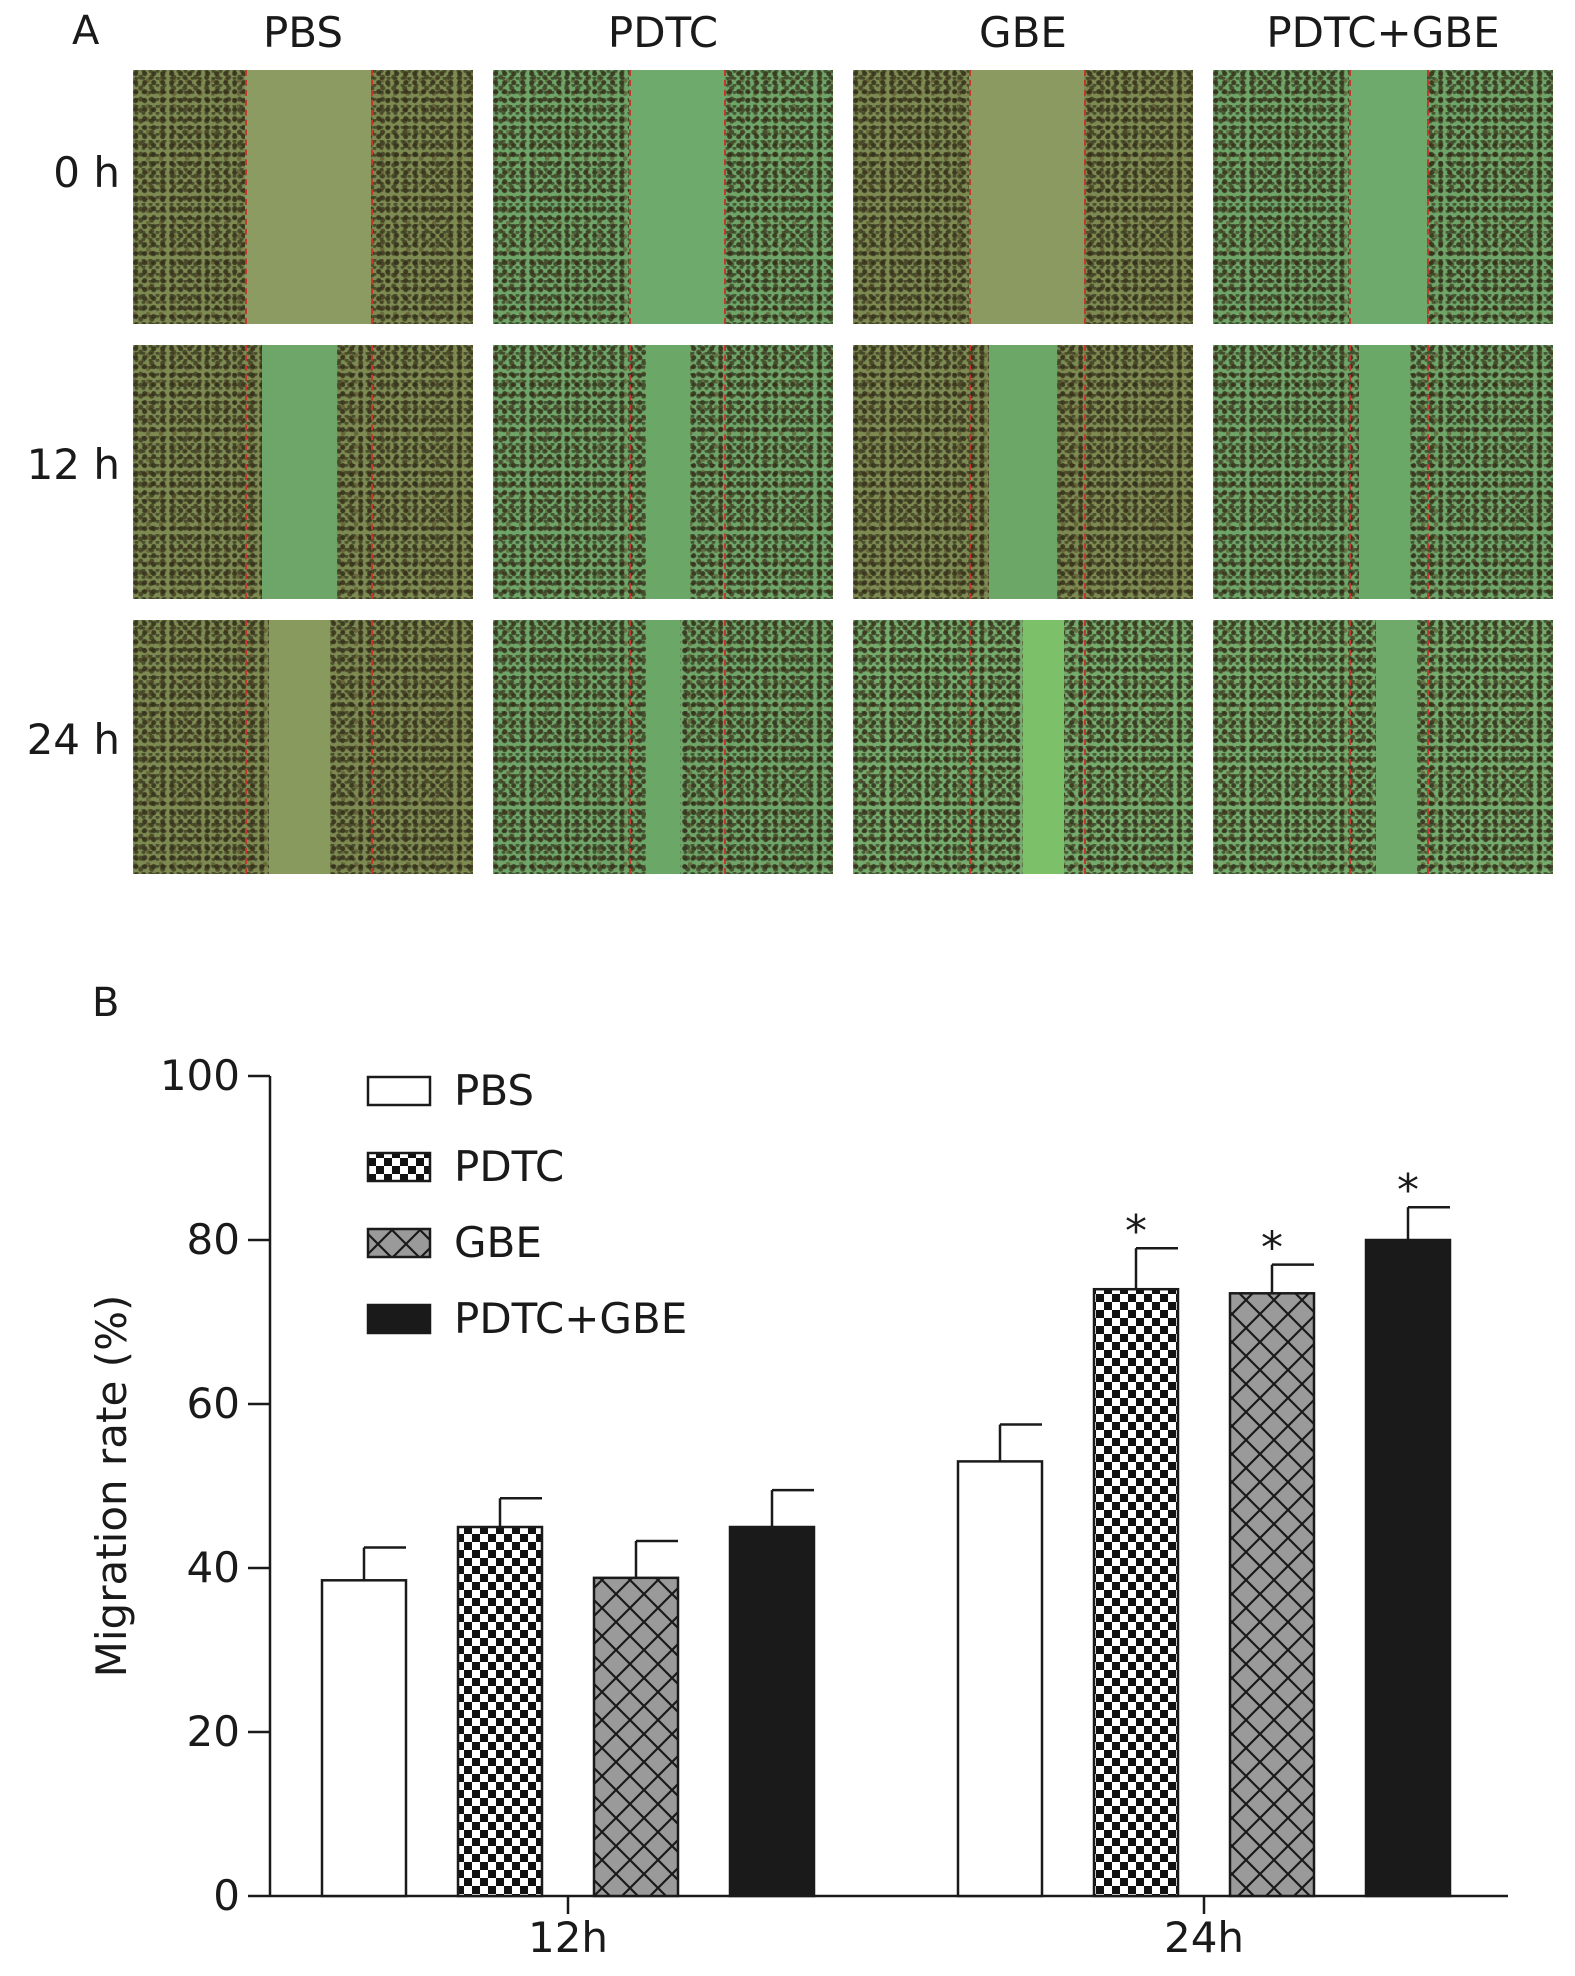 Image resolution: width=1575 pixels, height=1976 pixels. Describe the element at coordinates (1023, 32) in the screenshot. I see `column-label-gbe: GBE` at that location.